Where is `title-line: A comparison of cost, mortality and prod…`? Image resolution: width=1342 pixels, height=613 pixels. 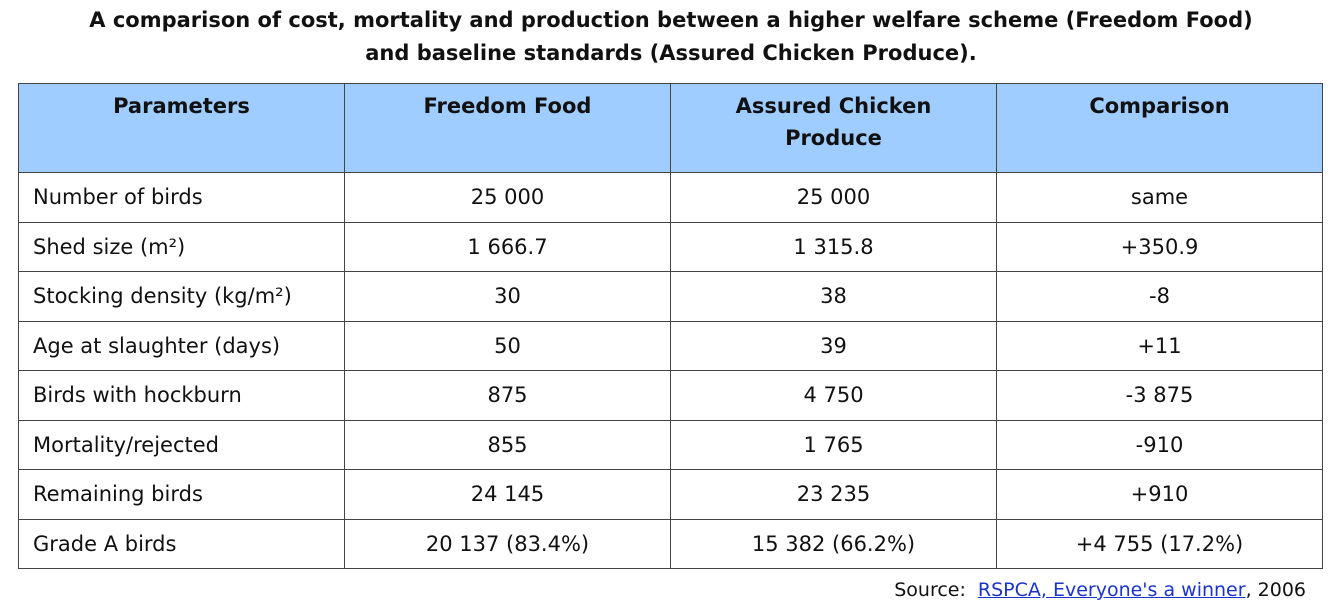
title-line: A comparison of cost, mortality and prod… is located at coordinates (671, 20).